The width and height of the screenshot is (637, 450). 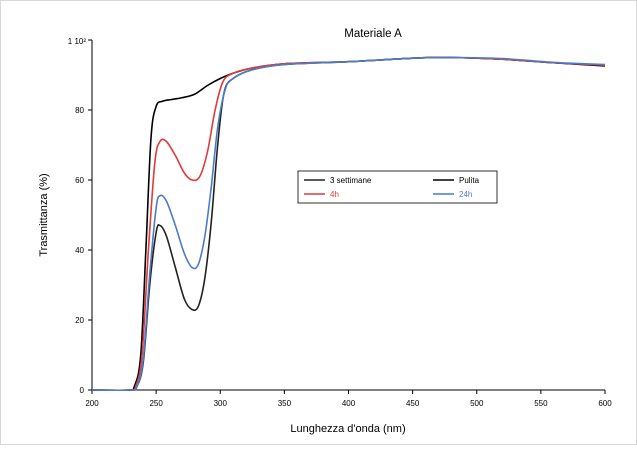 What do you see at coordinates (79, 110) in the screenshot?
I see `y-tick-label: 80` at bounding box center [79, 110].